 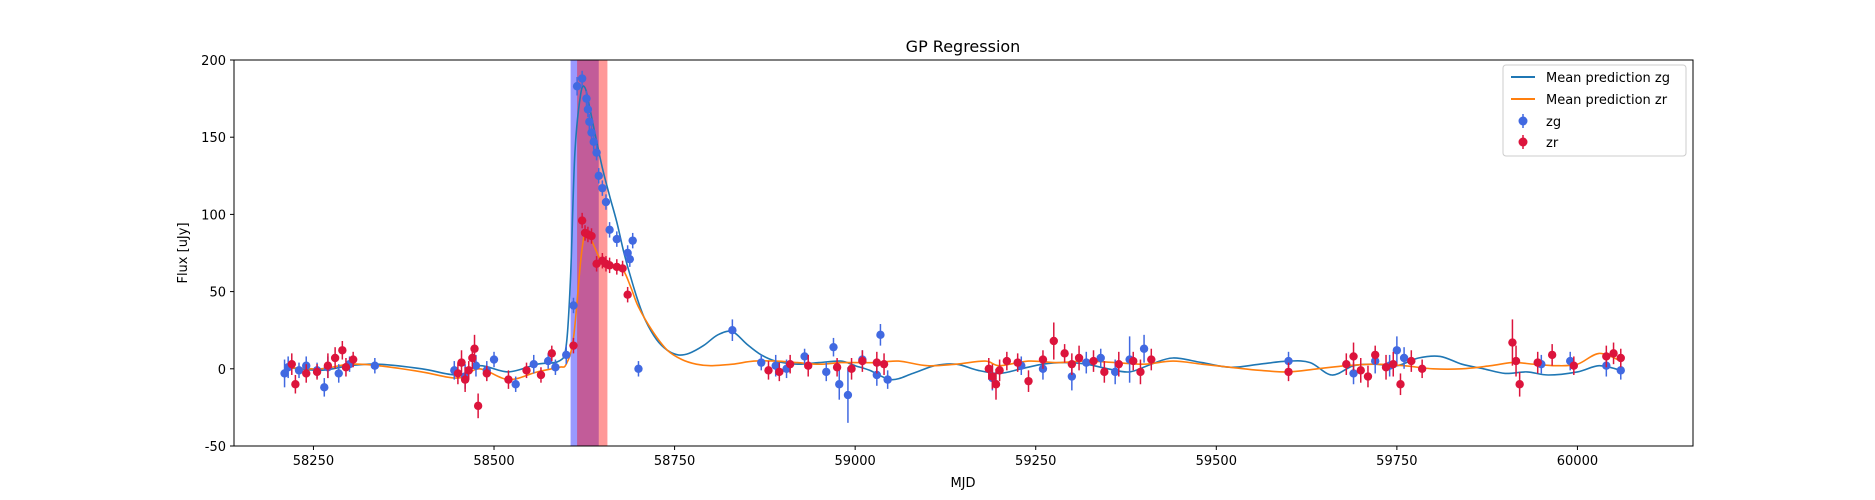 What do you see at coordinates (217, 254) in the screenshot?
I see `y-axis-ticks: -50 0 50 100 150 200` at bounding box center [217, 254].